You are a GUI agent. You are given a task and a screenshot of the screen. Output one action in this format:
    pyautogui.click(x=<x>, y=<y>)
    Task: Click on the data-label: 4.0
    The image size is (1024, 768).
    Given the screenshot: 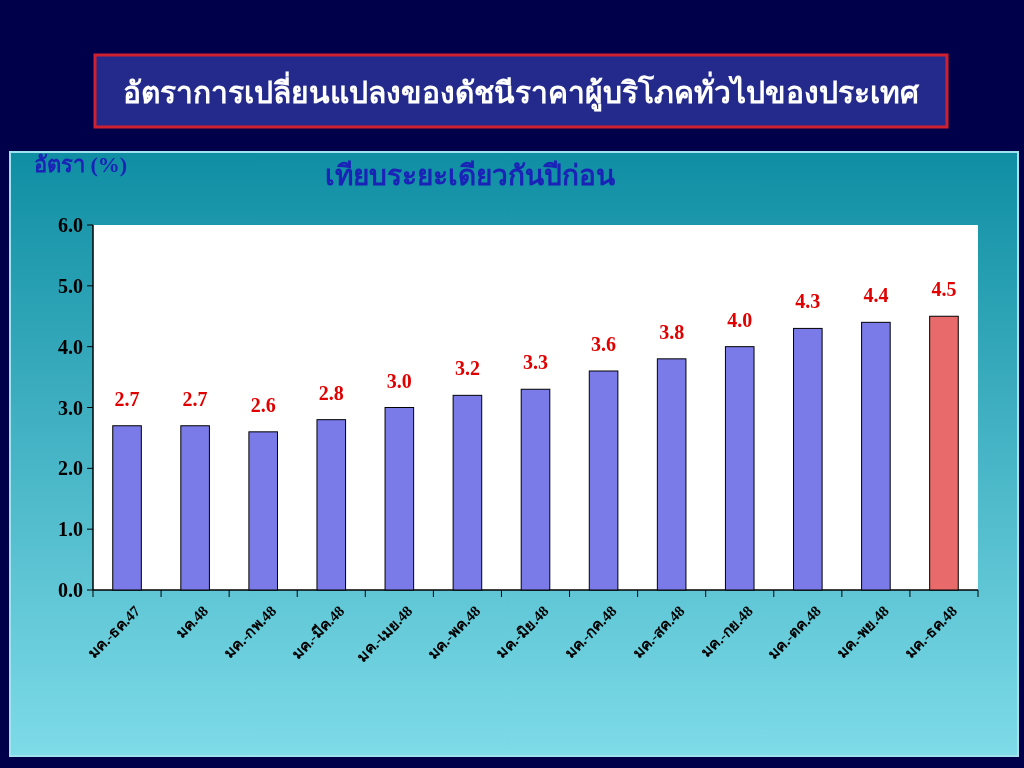 What is the action you would take?
    pyautogui.click(x=740, y=319)
    